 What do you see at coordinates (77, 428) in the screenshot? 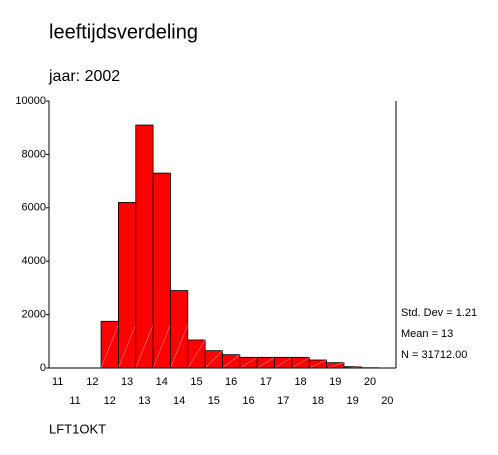
I see `x-axis-label: LFT1OKT` at bounding box center [77, 428].